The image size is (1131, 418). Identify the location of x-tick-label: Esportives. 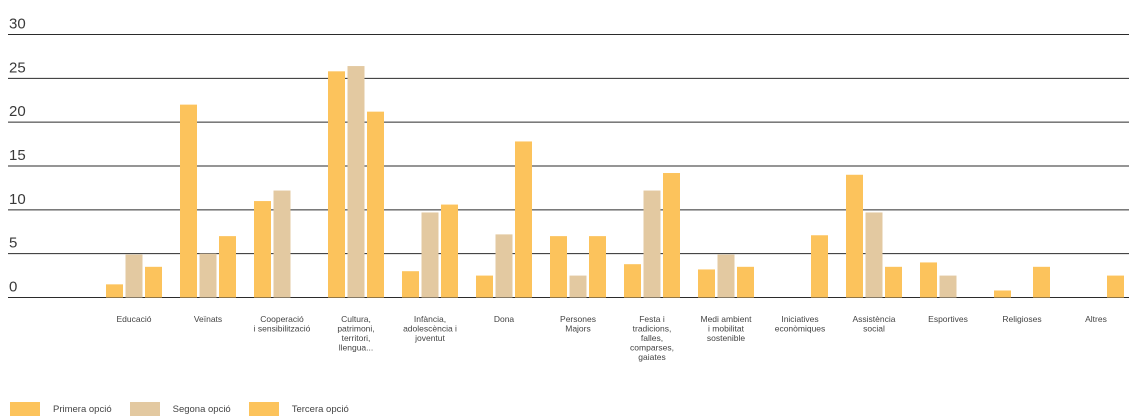
(948, 319).